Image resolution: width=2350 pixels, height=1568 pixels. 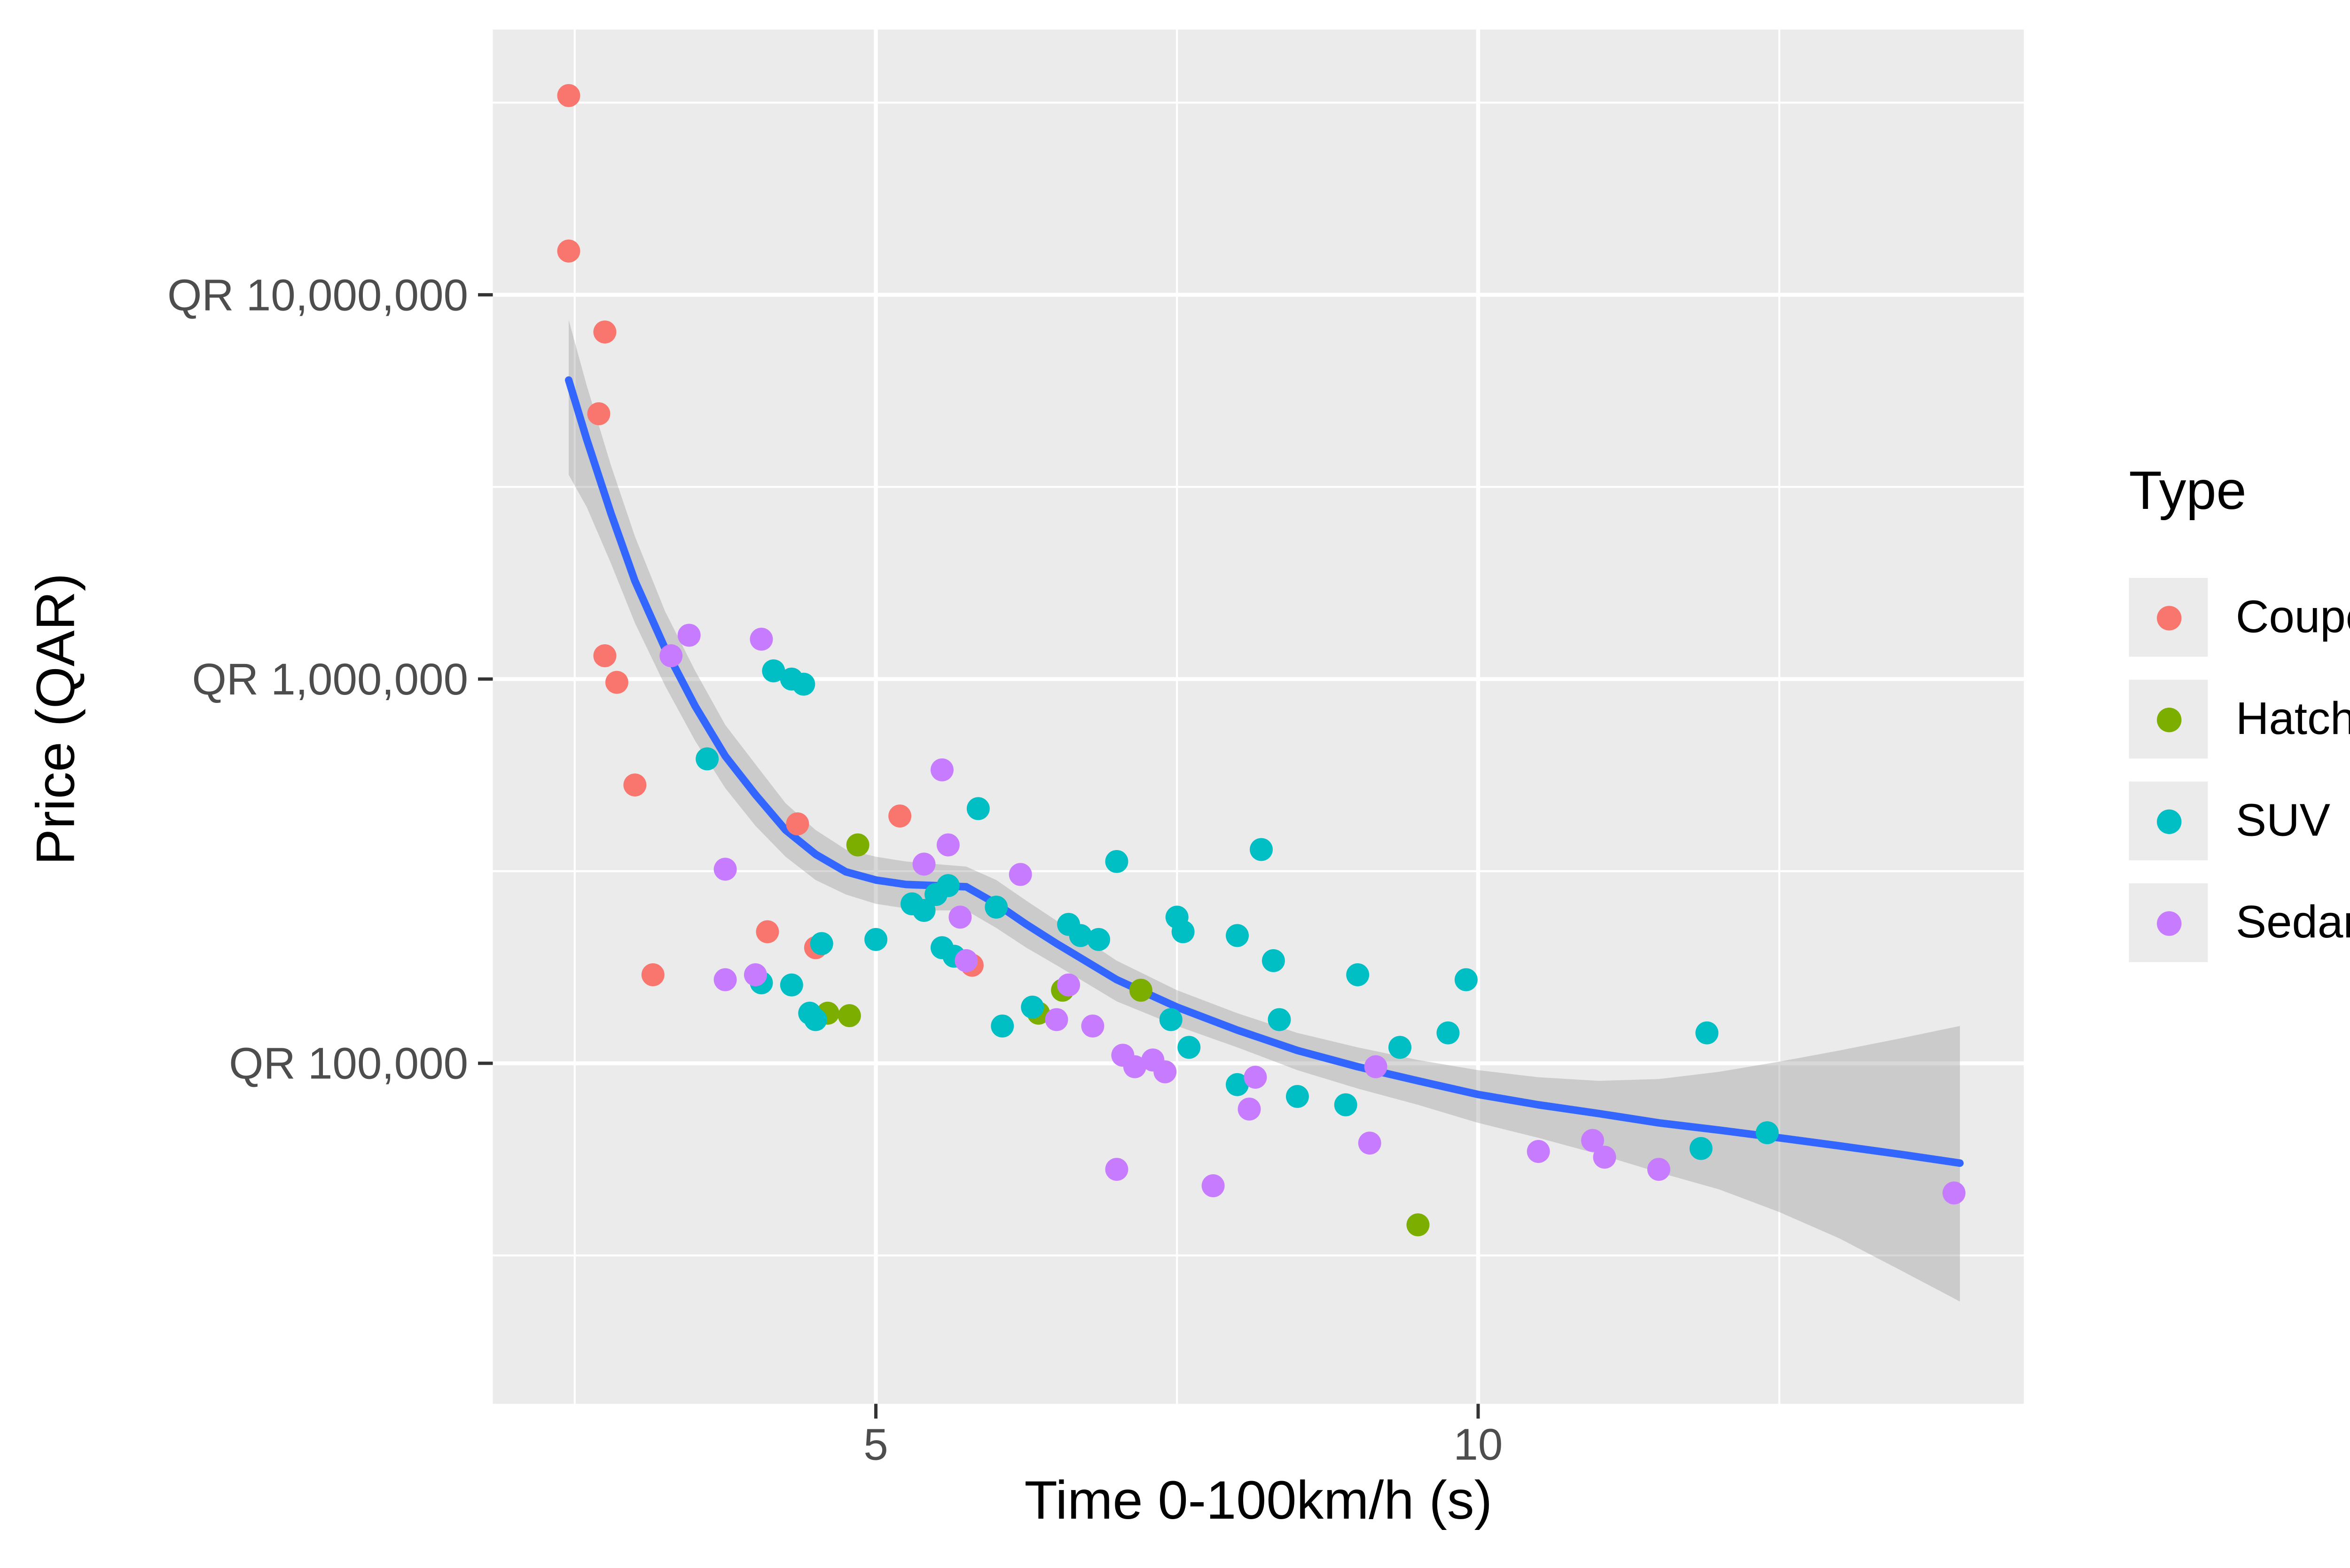 I want to click on legend-item-sedan: Sedan, so click(x=2239, y=922).